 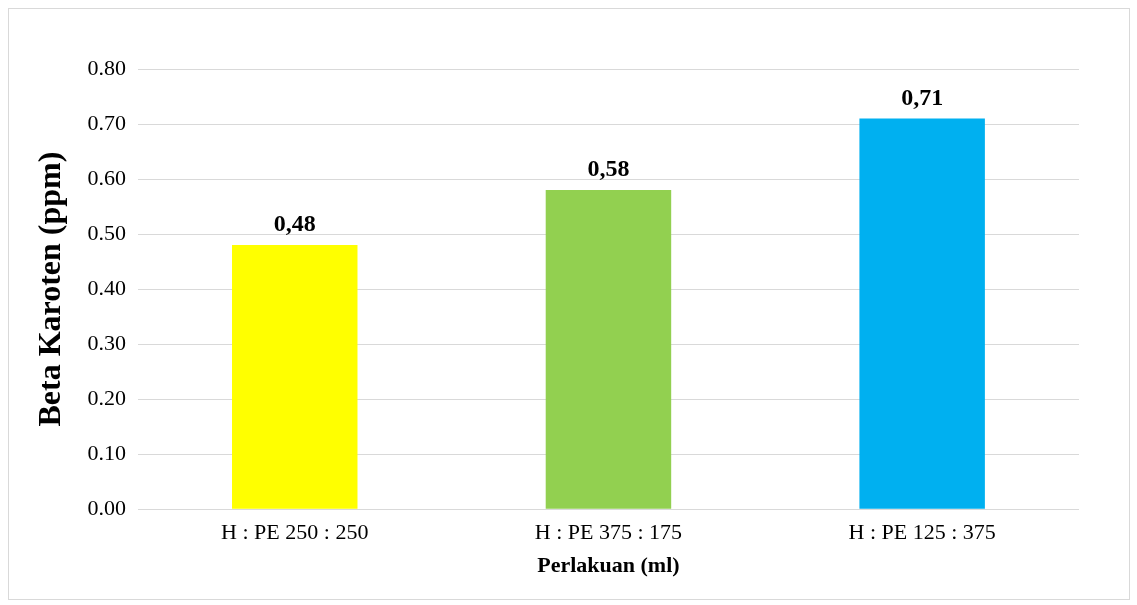 What do you see at coordinates (106, 507) in the screenshot?
I see `y-tick-label: 0.00` at bounding box center [106, 507].